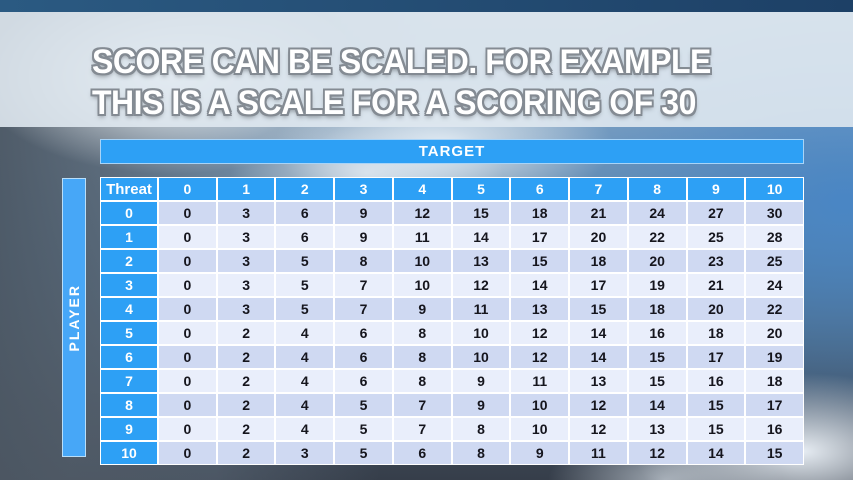 The height and width of the screenshot is (480, 853). What do you see at coordinates (74, 317) in the screenshot?
I see `player-header-bar: PLAYER` at bounding box center [74, 317].